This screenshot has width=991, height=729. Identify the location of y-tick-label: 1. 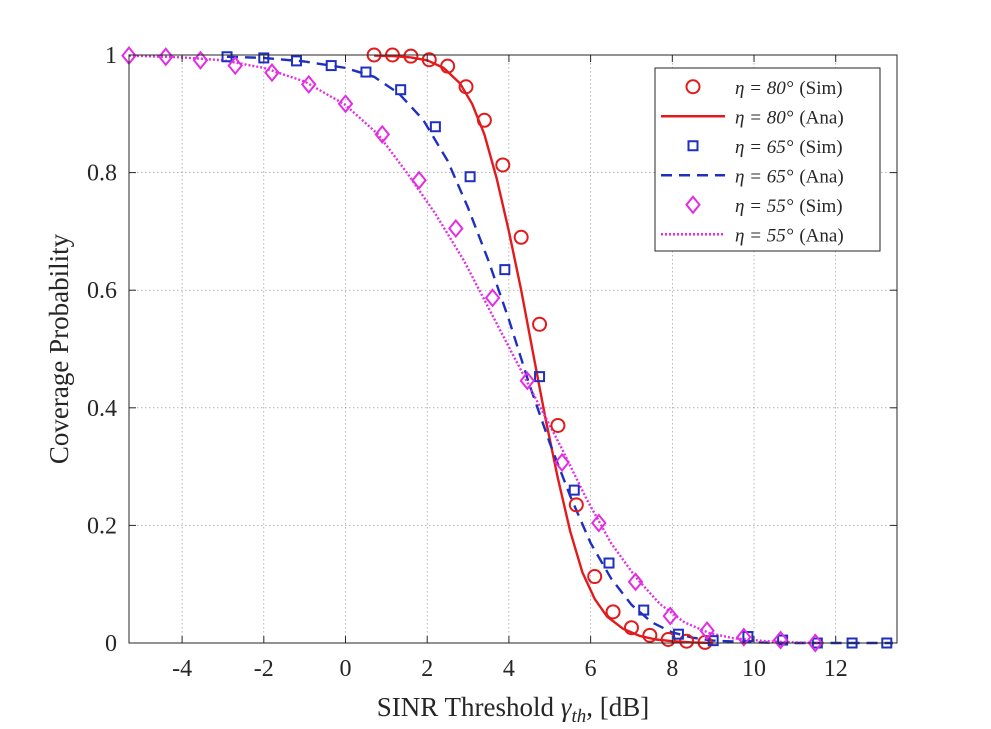
(111, 56).